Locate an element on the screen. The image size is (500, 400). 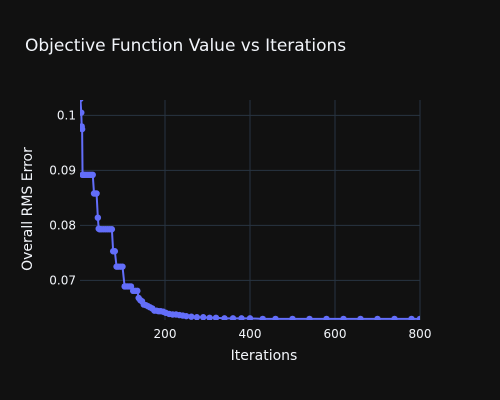
chart-title: Objective Function Value vs Iterations is located at coordinates (185, 46).